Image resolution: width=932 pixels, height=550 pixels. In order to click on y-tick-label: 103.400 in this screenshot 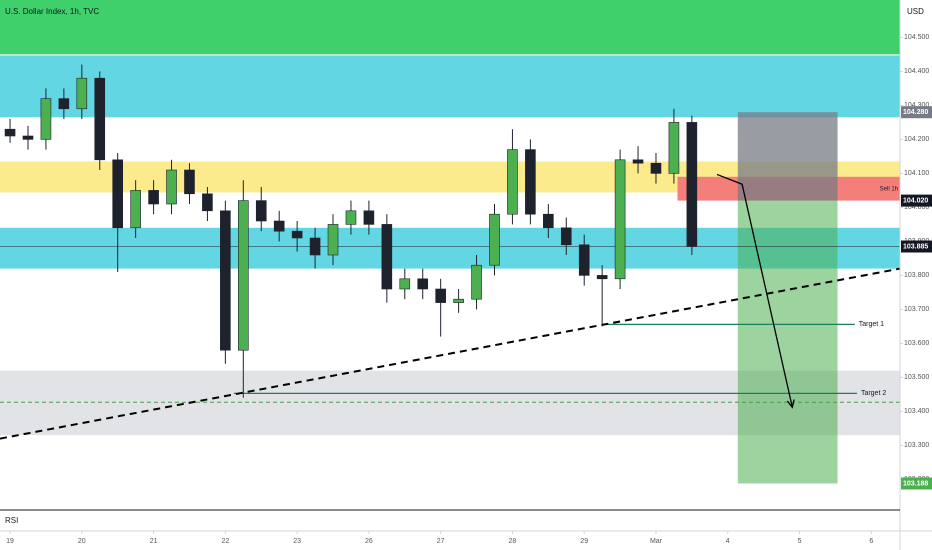, I will do `click(916, 411)`.